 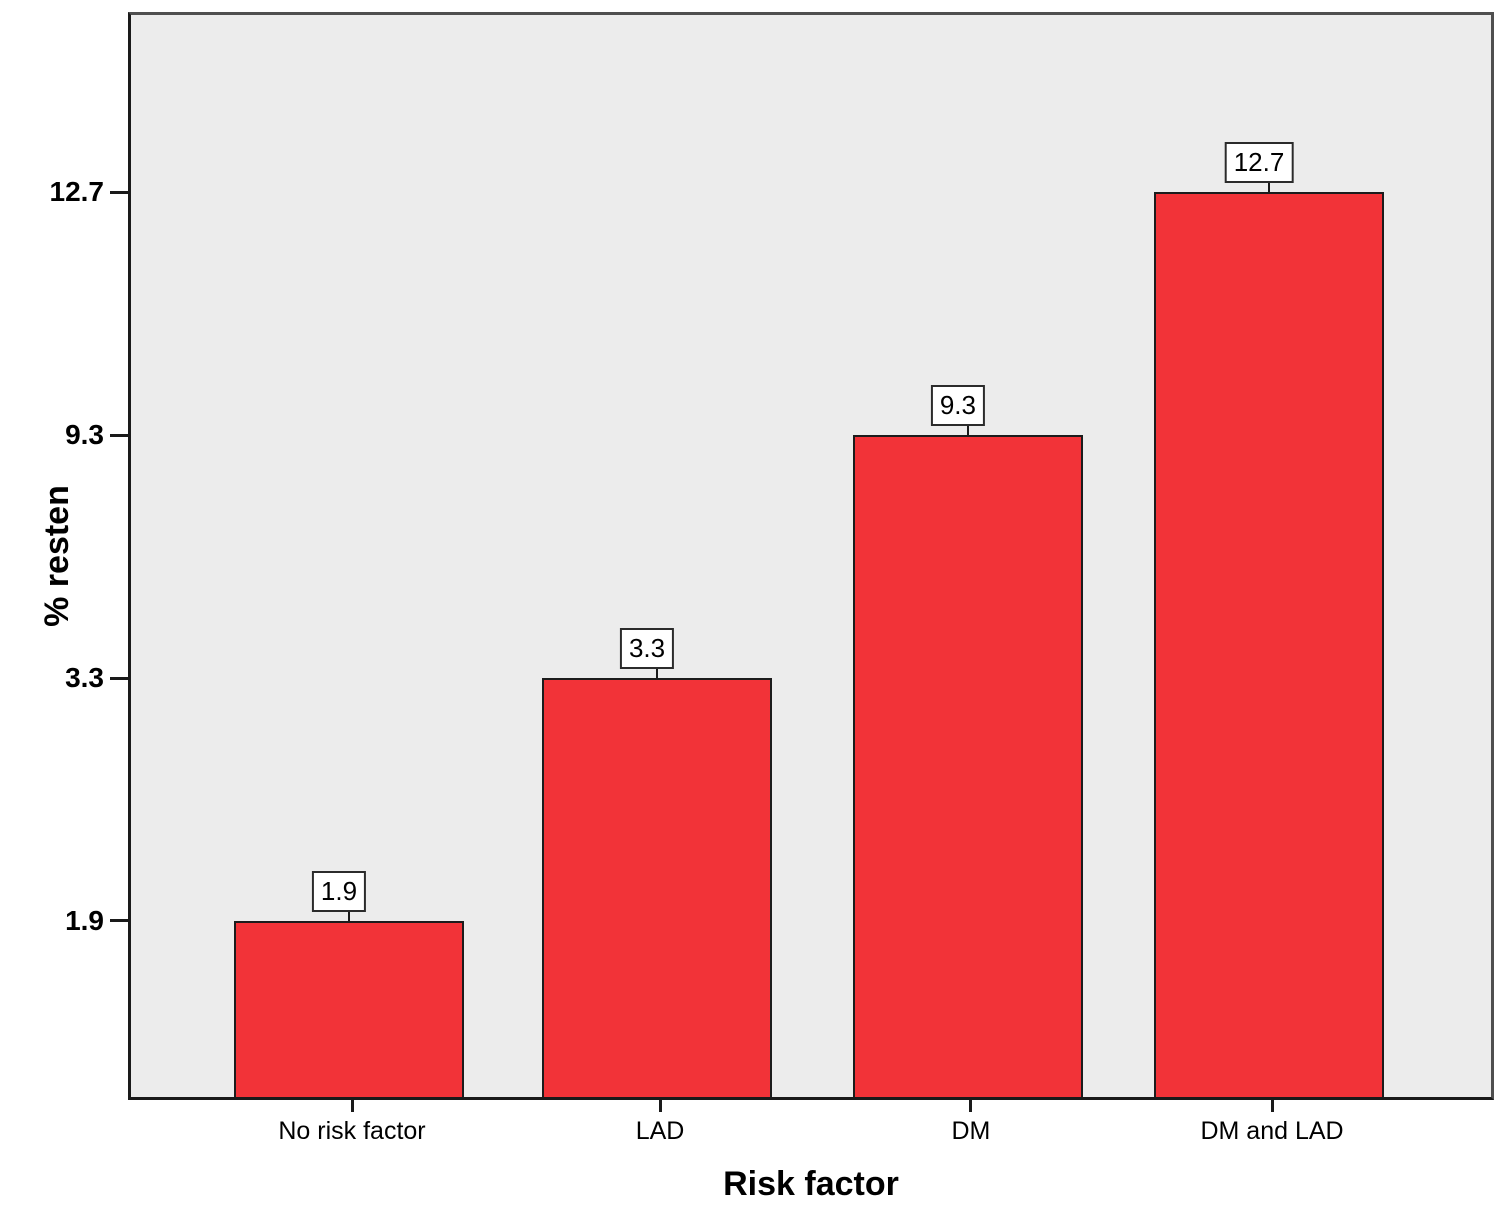 I want to click on y-axis-tick-label: 1.9, so click(x=84, y=920).